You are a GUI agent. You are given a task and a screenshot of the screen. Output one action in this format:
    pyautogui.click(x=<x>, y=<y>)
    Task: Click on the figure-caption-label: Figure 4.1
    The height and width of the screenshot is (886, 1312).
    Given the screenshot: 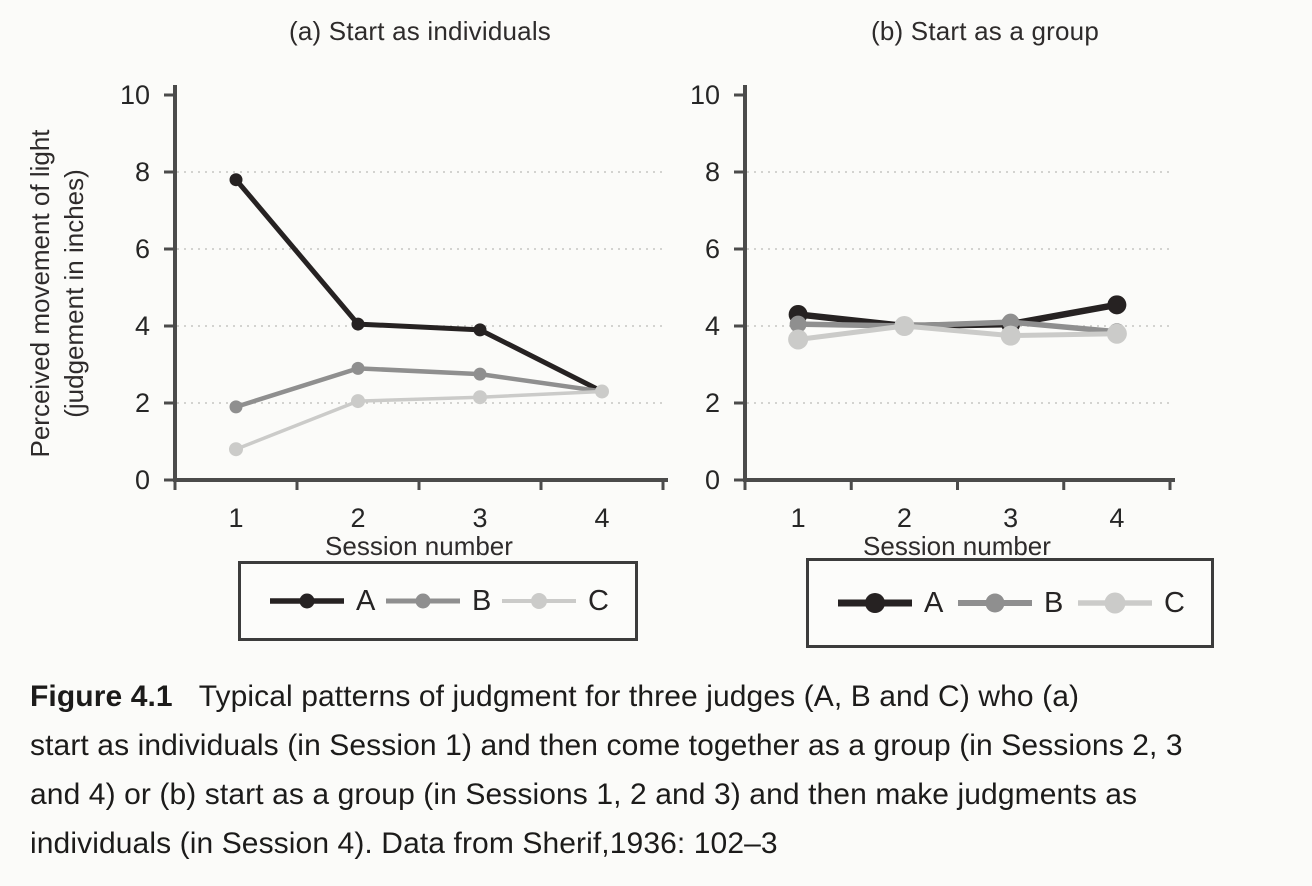 What is the action you would take?
    pyautogui.click(x=101, y=696)
    